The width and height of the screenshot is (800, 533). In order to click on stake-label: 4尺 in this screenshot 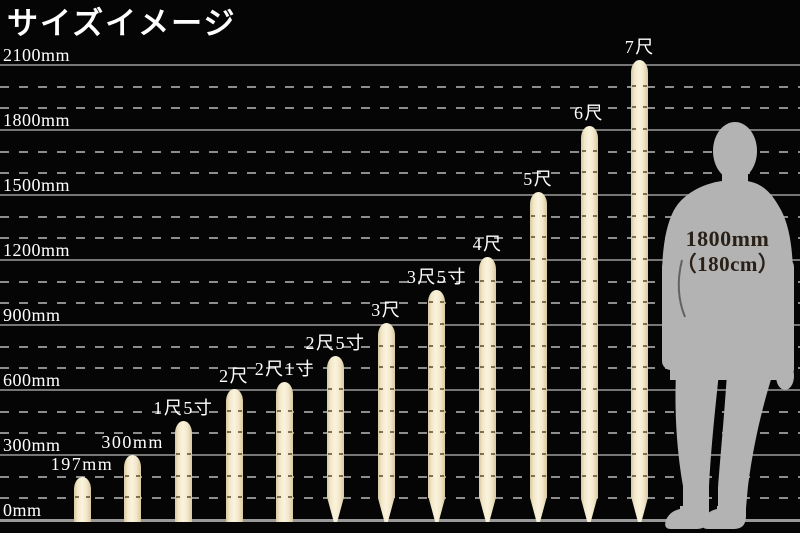, I will do `click(487, 244)`.